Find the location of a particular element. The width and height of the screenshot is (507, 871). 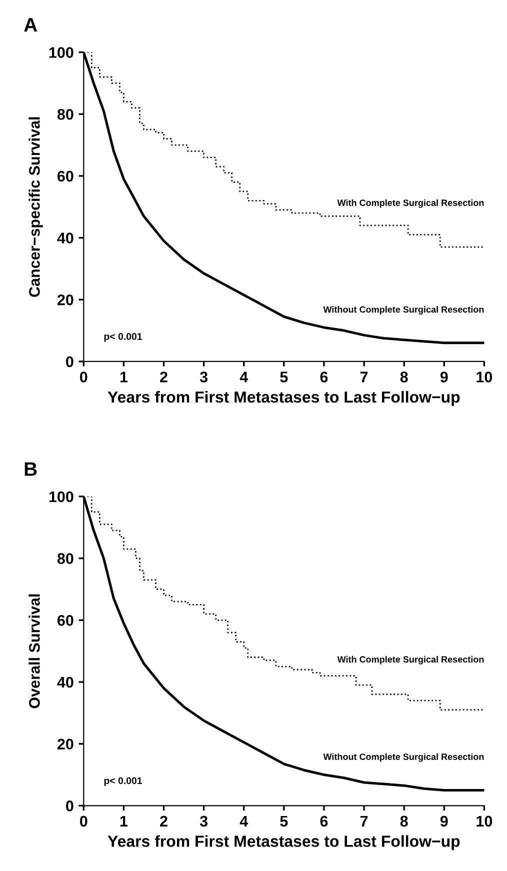

y-axis-title: Cancer−specific Survival is located at coordinates (35, 207).